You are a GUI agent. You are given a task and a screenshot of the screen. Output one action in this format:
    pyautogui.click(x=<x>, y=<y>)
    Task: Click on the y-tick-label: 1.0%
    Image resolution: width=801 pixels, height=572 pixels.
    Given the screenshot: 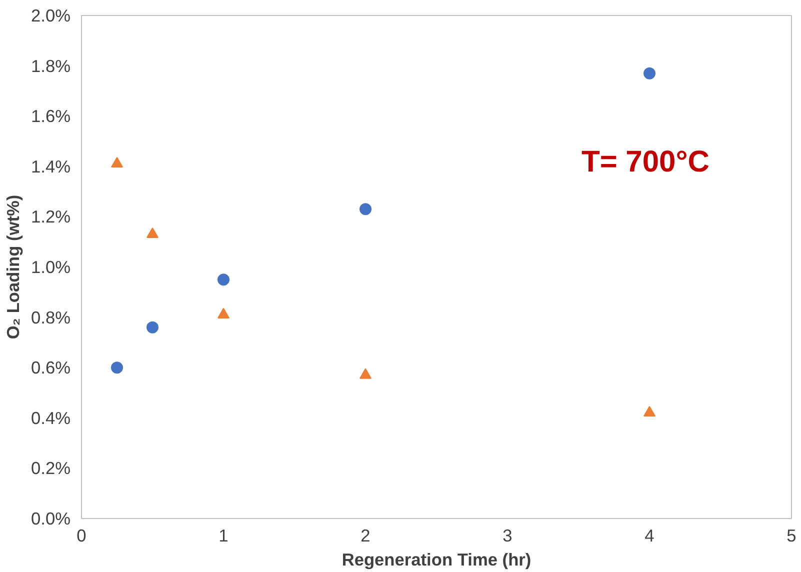 What is the action you would take?
    pyautogui.click(x=51, y=267)
    